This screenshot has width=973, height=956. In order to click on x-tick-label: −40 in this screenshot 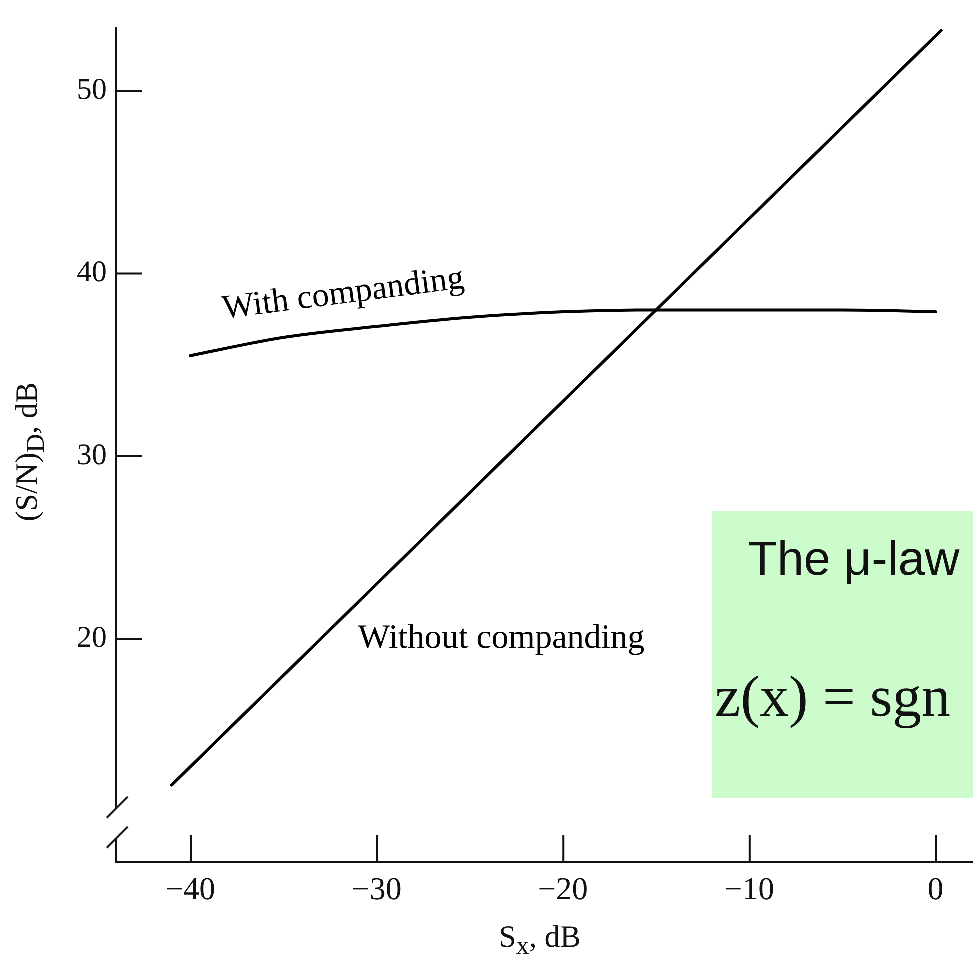, I will do `click(191, 888)`.